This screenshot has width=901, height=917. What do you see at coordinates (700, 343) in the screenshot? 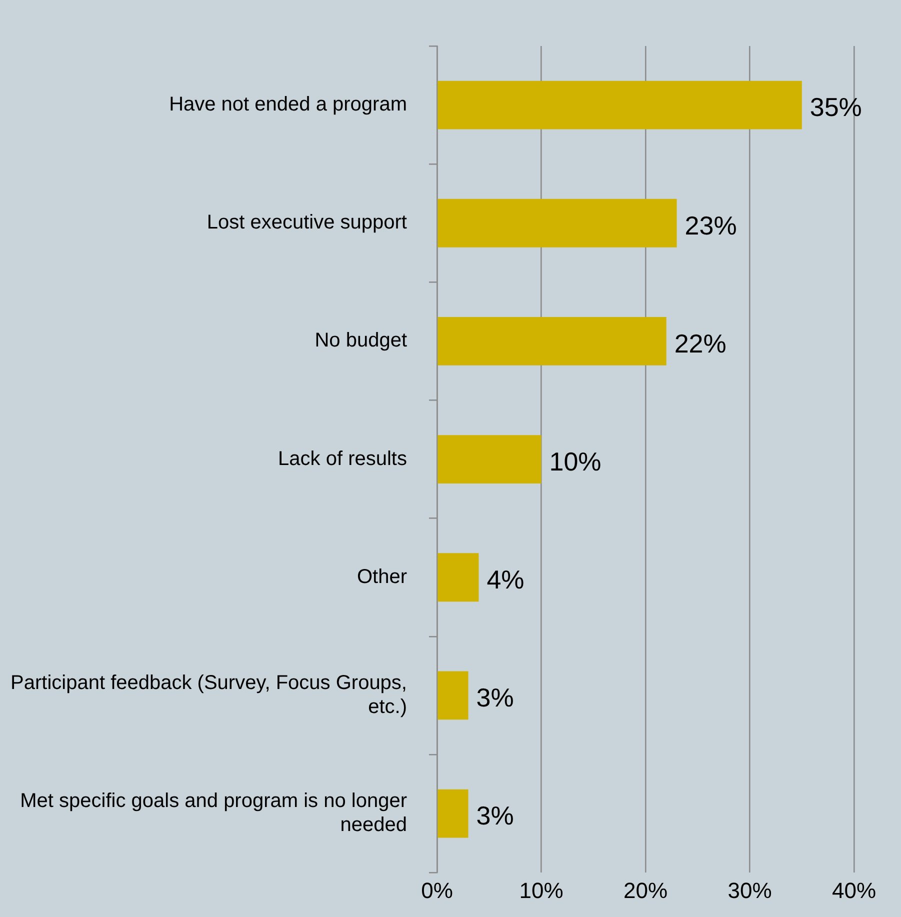
I see `data-label: 22%` at bounding box center [700, 343].